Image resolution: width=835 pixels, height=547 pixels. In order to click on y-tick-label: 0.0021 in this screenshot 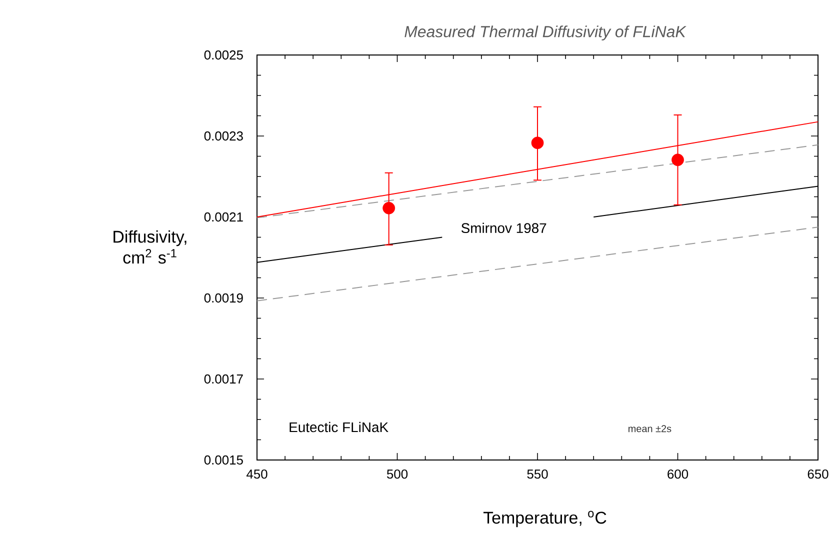, I will do `click(223, 217)`.